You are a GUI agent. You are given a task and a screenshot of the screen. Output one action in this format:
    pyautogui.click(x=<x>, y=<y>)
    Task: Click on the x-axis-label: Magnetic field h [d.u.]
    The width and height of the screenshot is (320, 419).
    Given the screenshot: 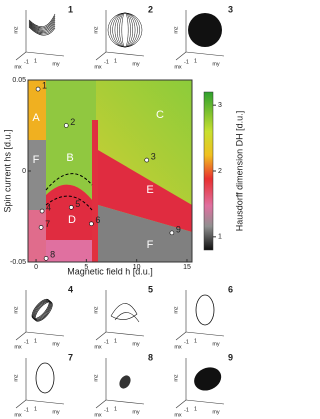 What is the action you would take?
    pyautogui.click(x=110, y=271)
    